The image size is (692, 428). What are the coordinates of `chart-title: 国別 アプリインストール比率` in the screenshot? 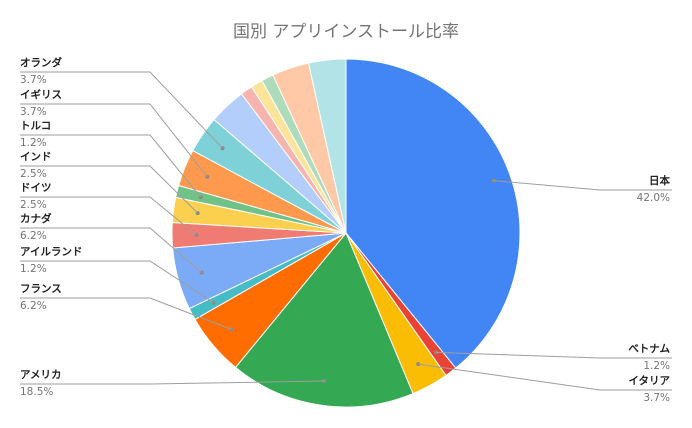 It's located at (346, 32).